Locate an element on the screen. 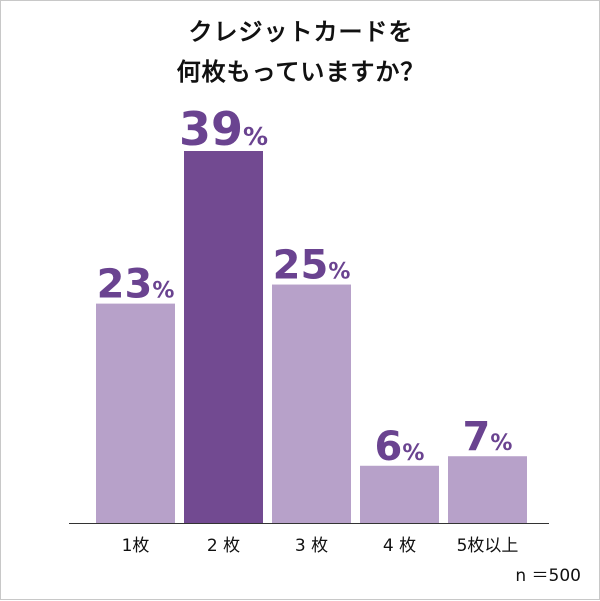 The image size is (600, 601). value-unit-5: % is located at coordinates (501, 443).